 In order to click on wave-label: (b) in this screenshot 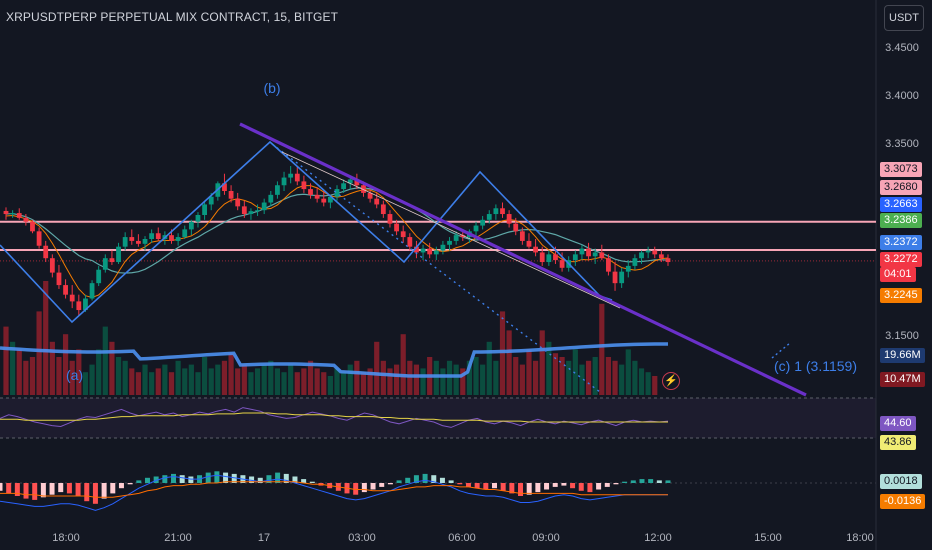, I will do `click(271, 88)`.